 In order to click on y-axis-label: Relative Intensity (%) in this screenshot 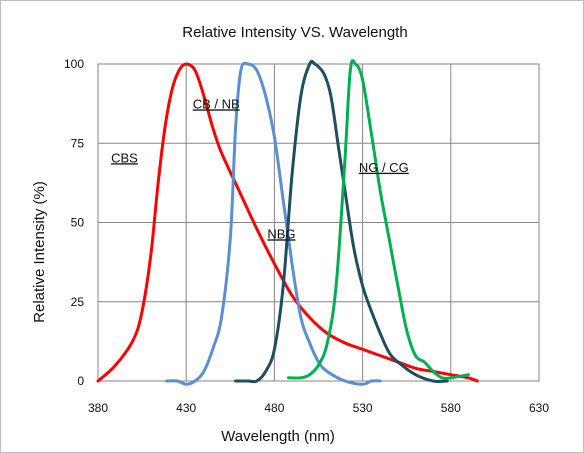, I will do `click(39, 252)`.